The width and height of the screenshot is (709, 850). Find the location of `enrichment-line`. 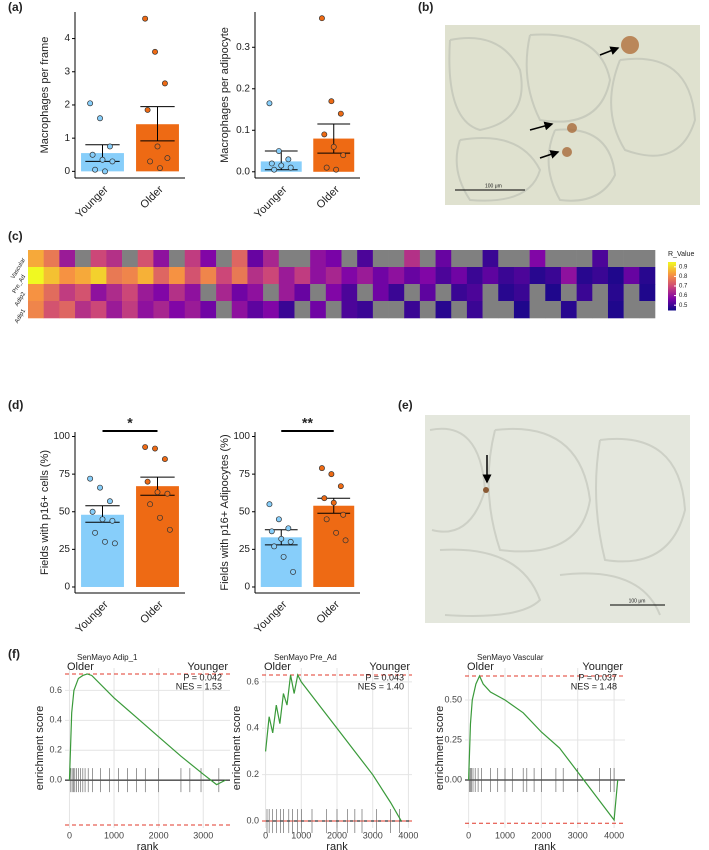

enrichment-line is located at coordinates (543, 748).